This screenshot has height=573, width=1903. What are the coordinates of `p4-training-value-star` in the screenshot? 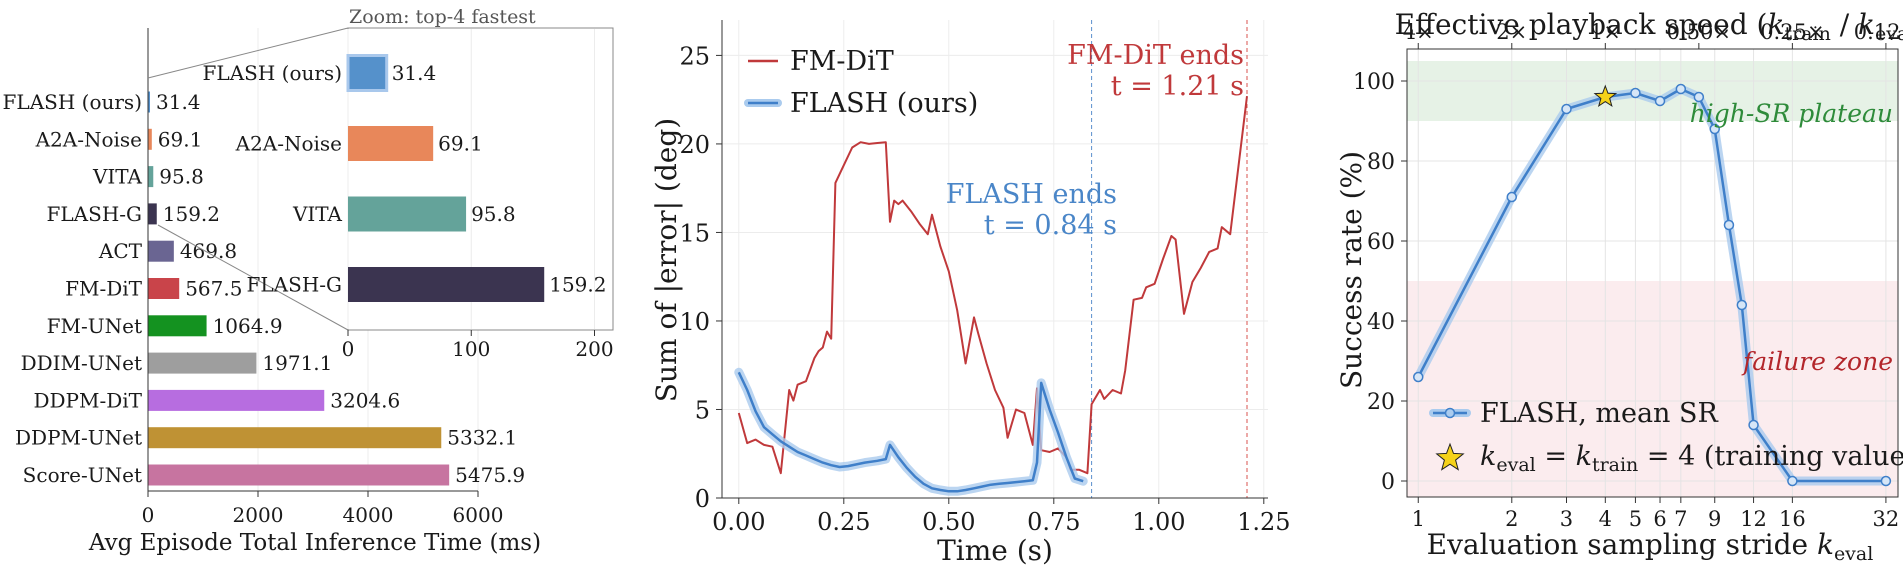 It's located at (1605, 96).